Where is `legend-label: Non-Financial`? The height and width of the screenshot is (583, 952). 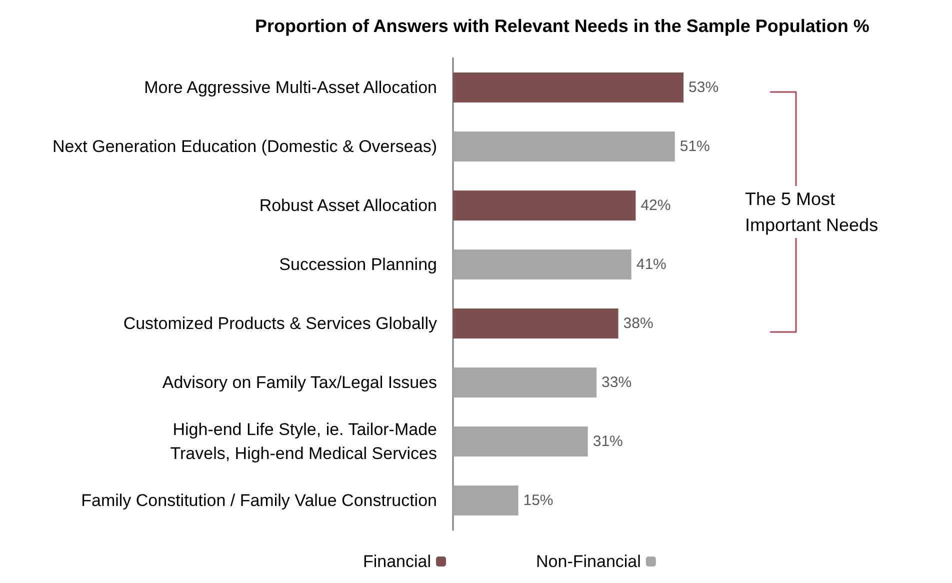
legend-label: Non-Financial is located at coordinates (588, 561).